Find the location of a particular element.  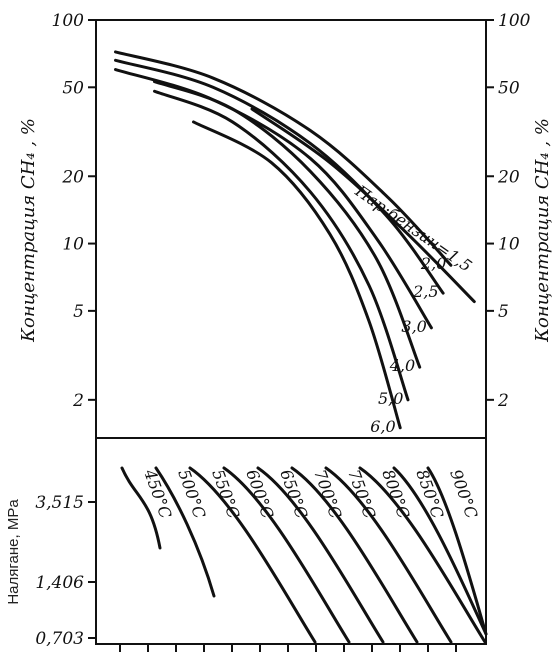

bottom-series-label: 650°C is located at coordinates (293, 494).